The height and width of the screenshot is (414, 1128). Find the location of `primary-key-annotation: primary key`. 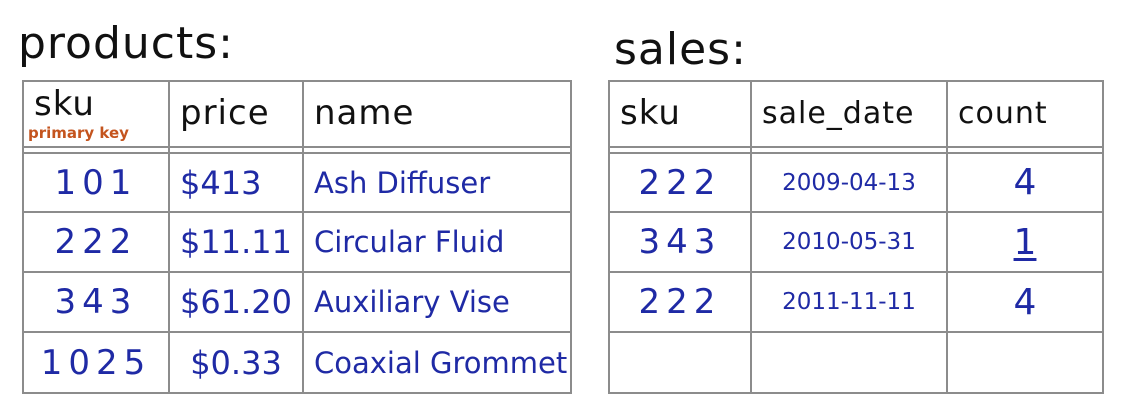

primary-key-annotation: primary key is located at coordinates (78, 133).